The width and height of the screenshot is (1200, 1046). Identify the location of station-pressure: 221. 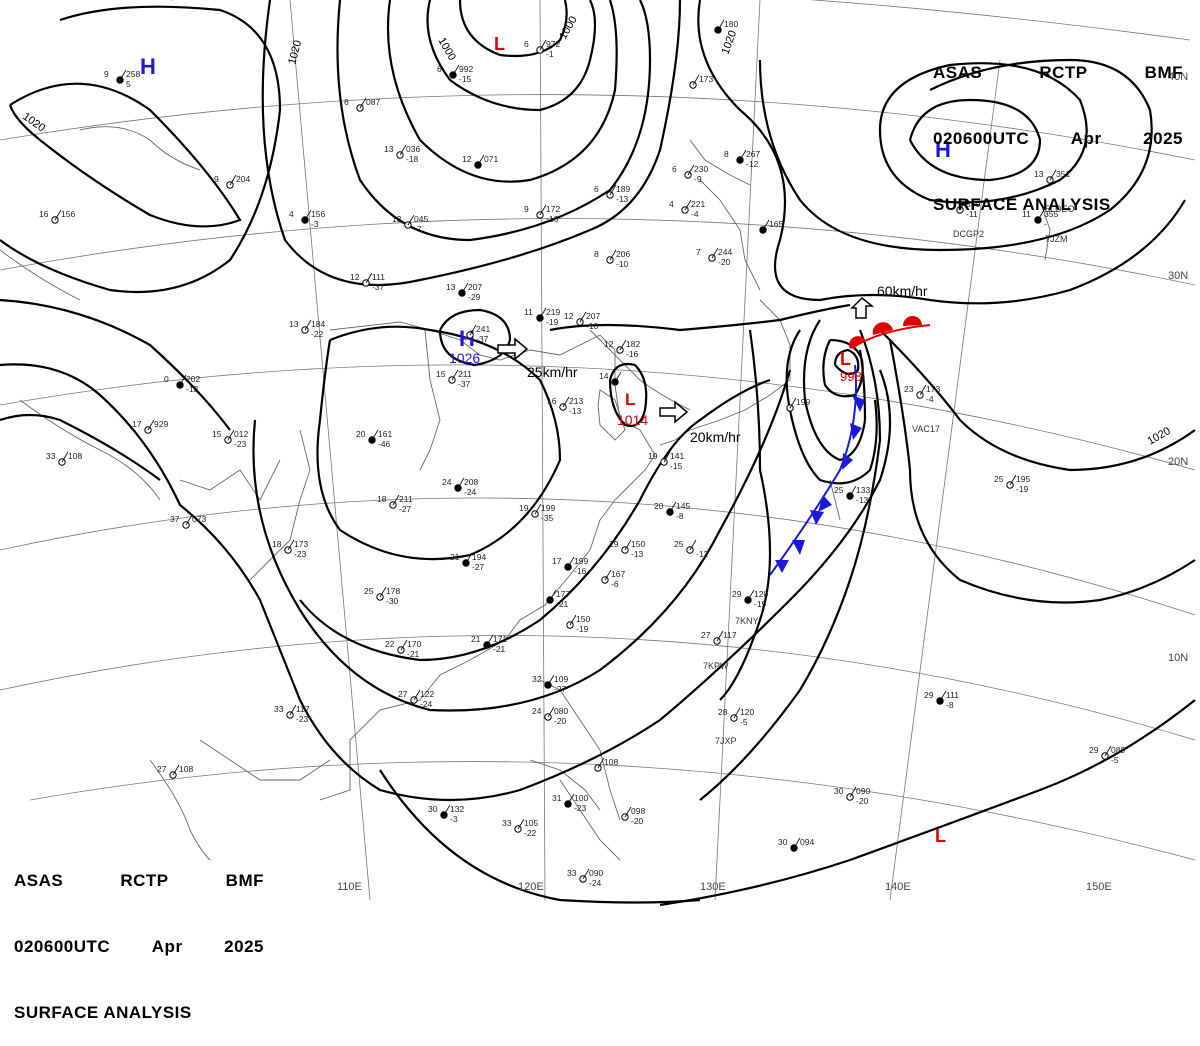
(698, 204).